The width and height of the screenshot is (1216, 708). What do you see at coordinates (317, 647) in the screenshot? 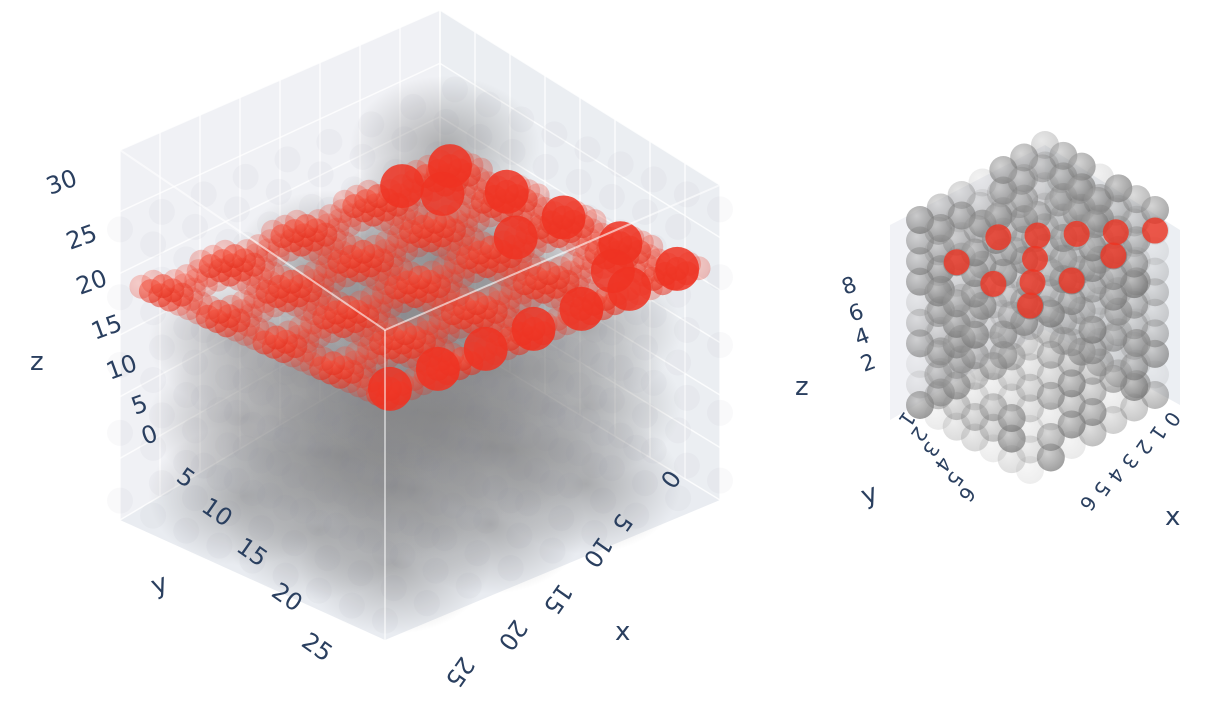
I see `scene1-y-tick-25: 25` at bounding box center [317, 647].